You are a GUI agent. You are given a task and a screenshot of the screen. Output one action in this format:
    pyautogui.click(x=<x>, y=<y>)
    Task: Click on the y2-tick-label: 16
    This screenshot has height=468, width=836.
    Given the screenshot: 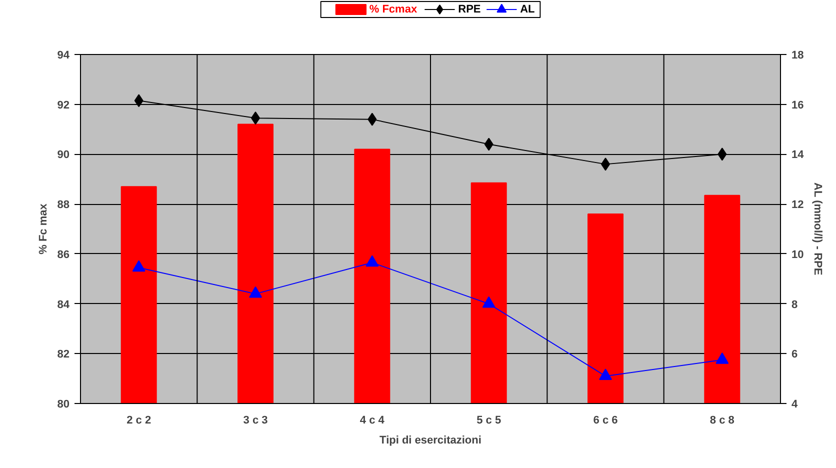 What is the action you would take?
    pyautogui.click(x=798, y=105)
    